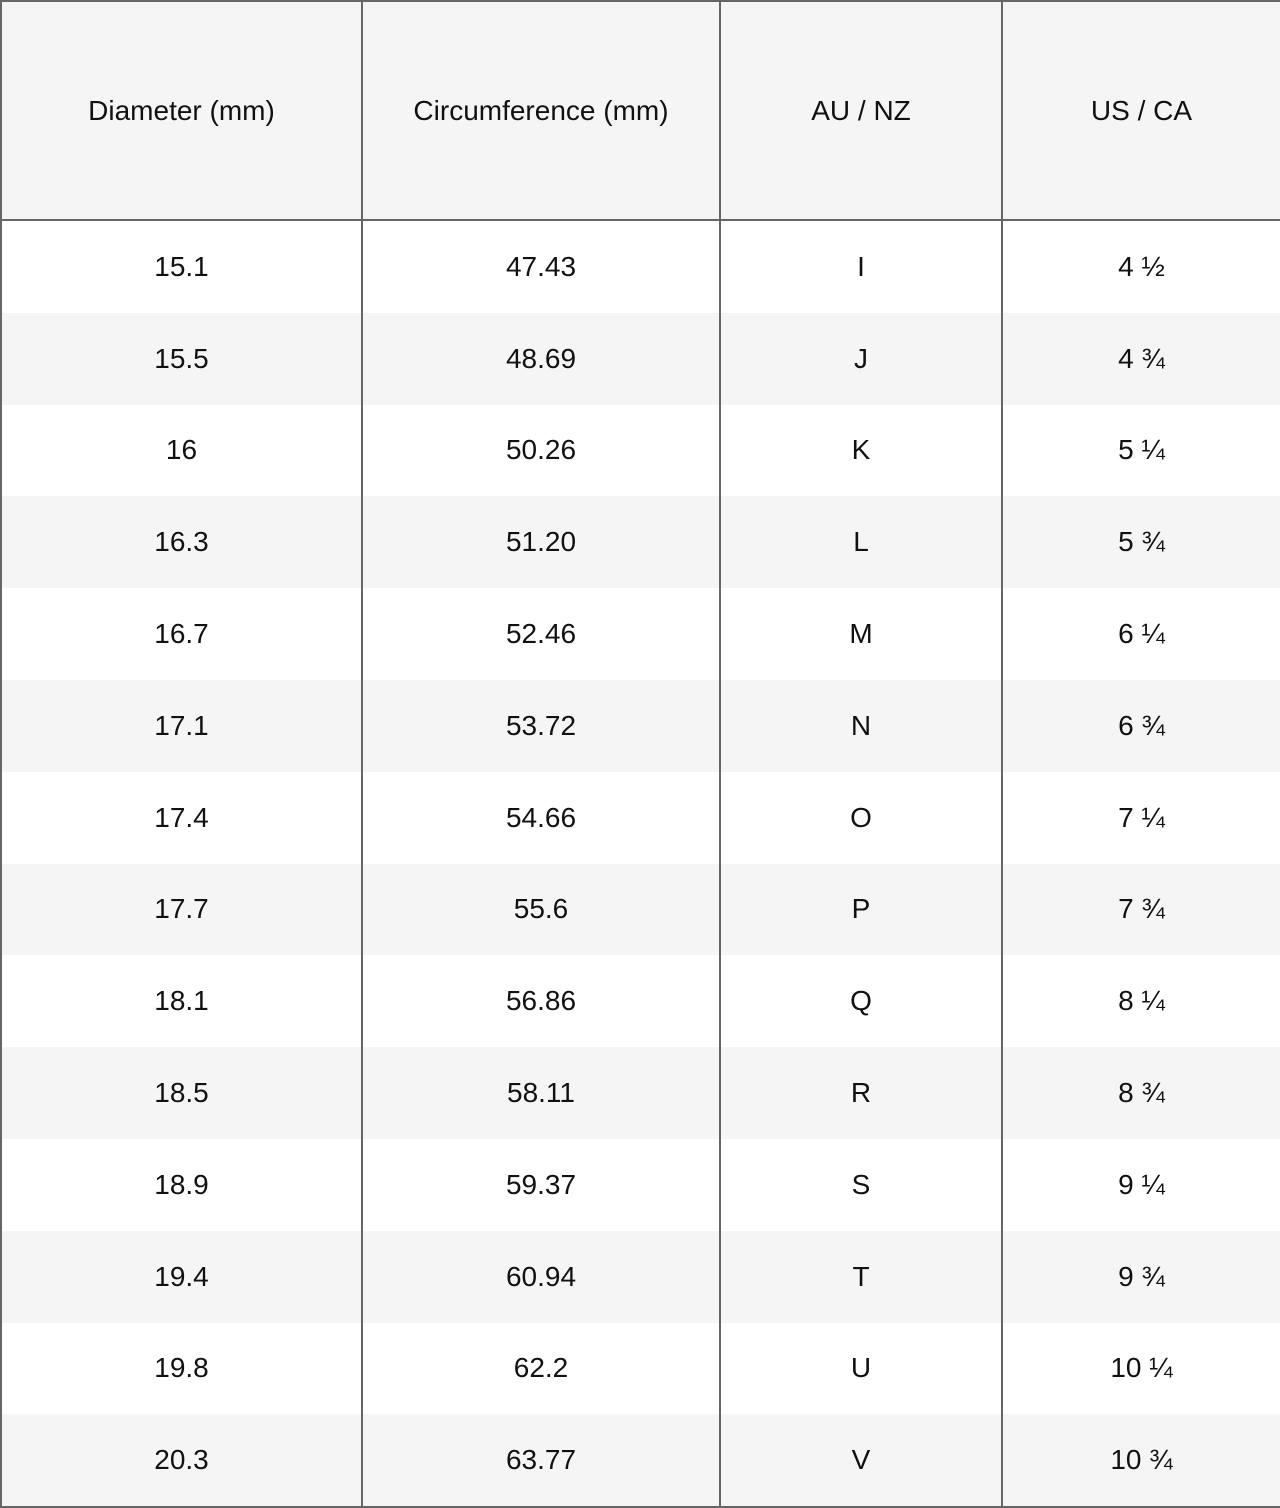 This screenshot has width=1280, height=1508. I want to click on table-row: 16.7 52.46 M 6 ¼, so click(640, 634).